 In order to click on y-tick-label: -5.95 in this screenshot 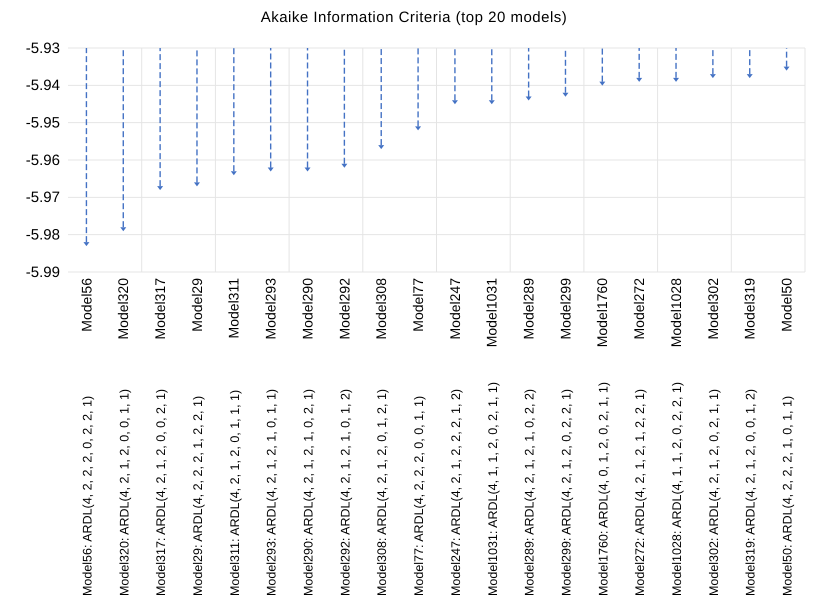, I will do `click(43, 123)`.